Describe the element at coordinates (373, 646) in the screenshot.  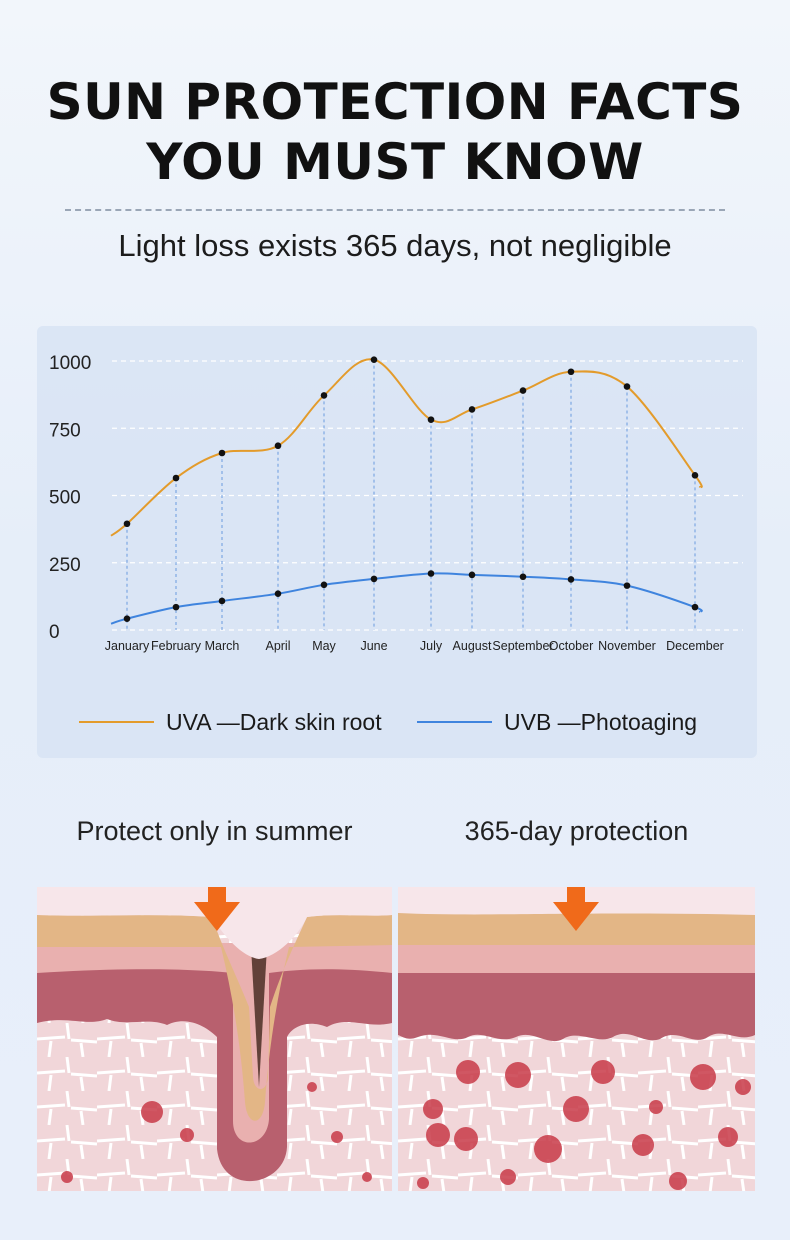
I see `x-tick-label-june: June` at that location.